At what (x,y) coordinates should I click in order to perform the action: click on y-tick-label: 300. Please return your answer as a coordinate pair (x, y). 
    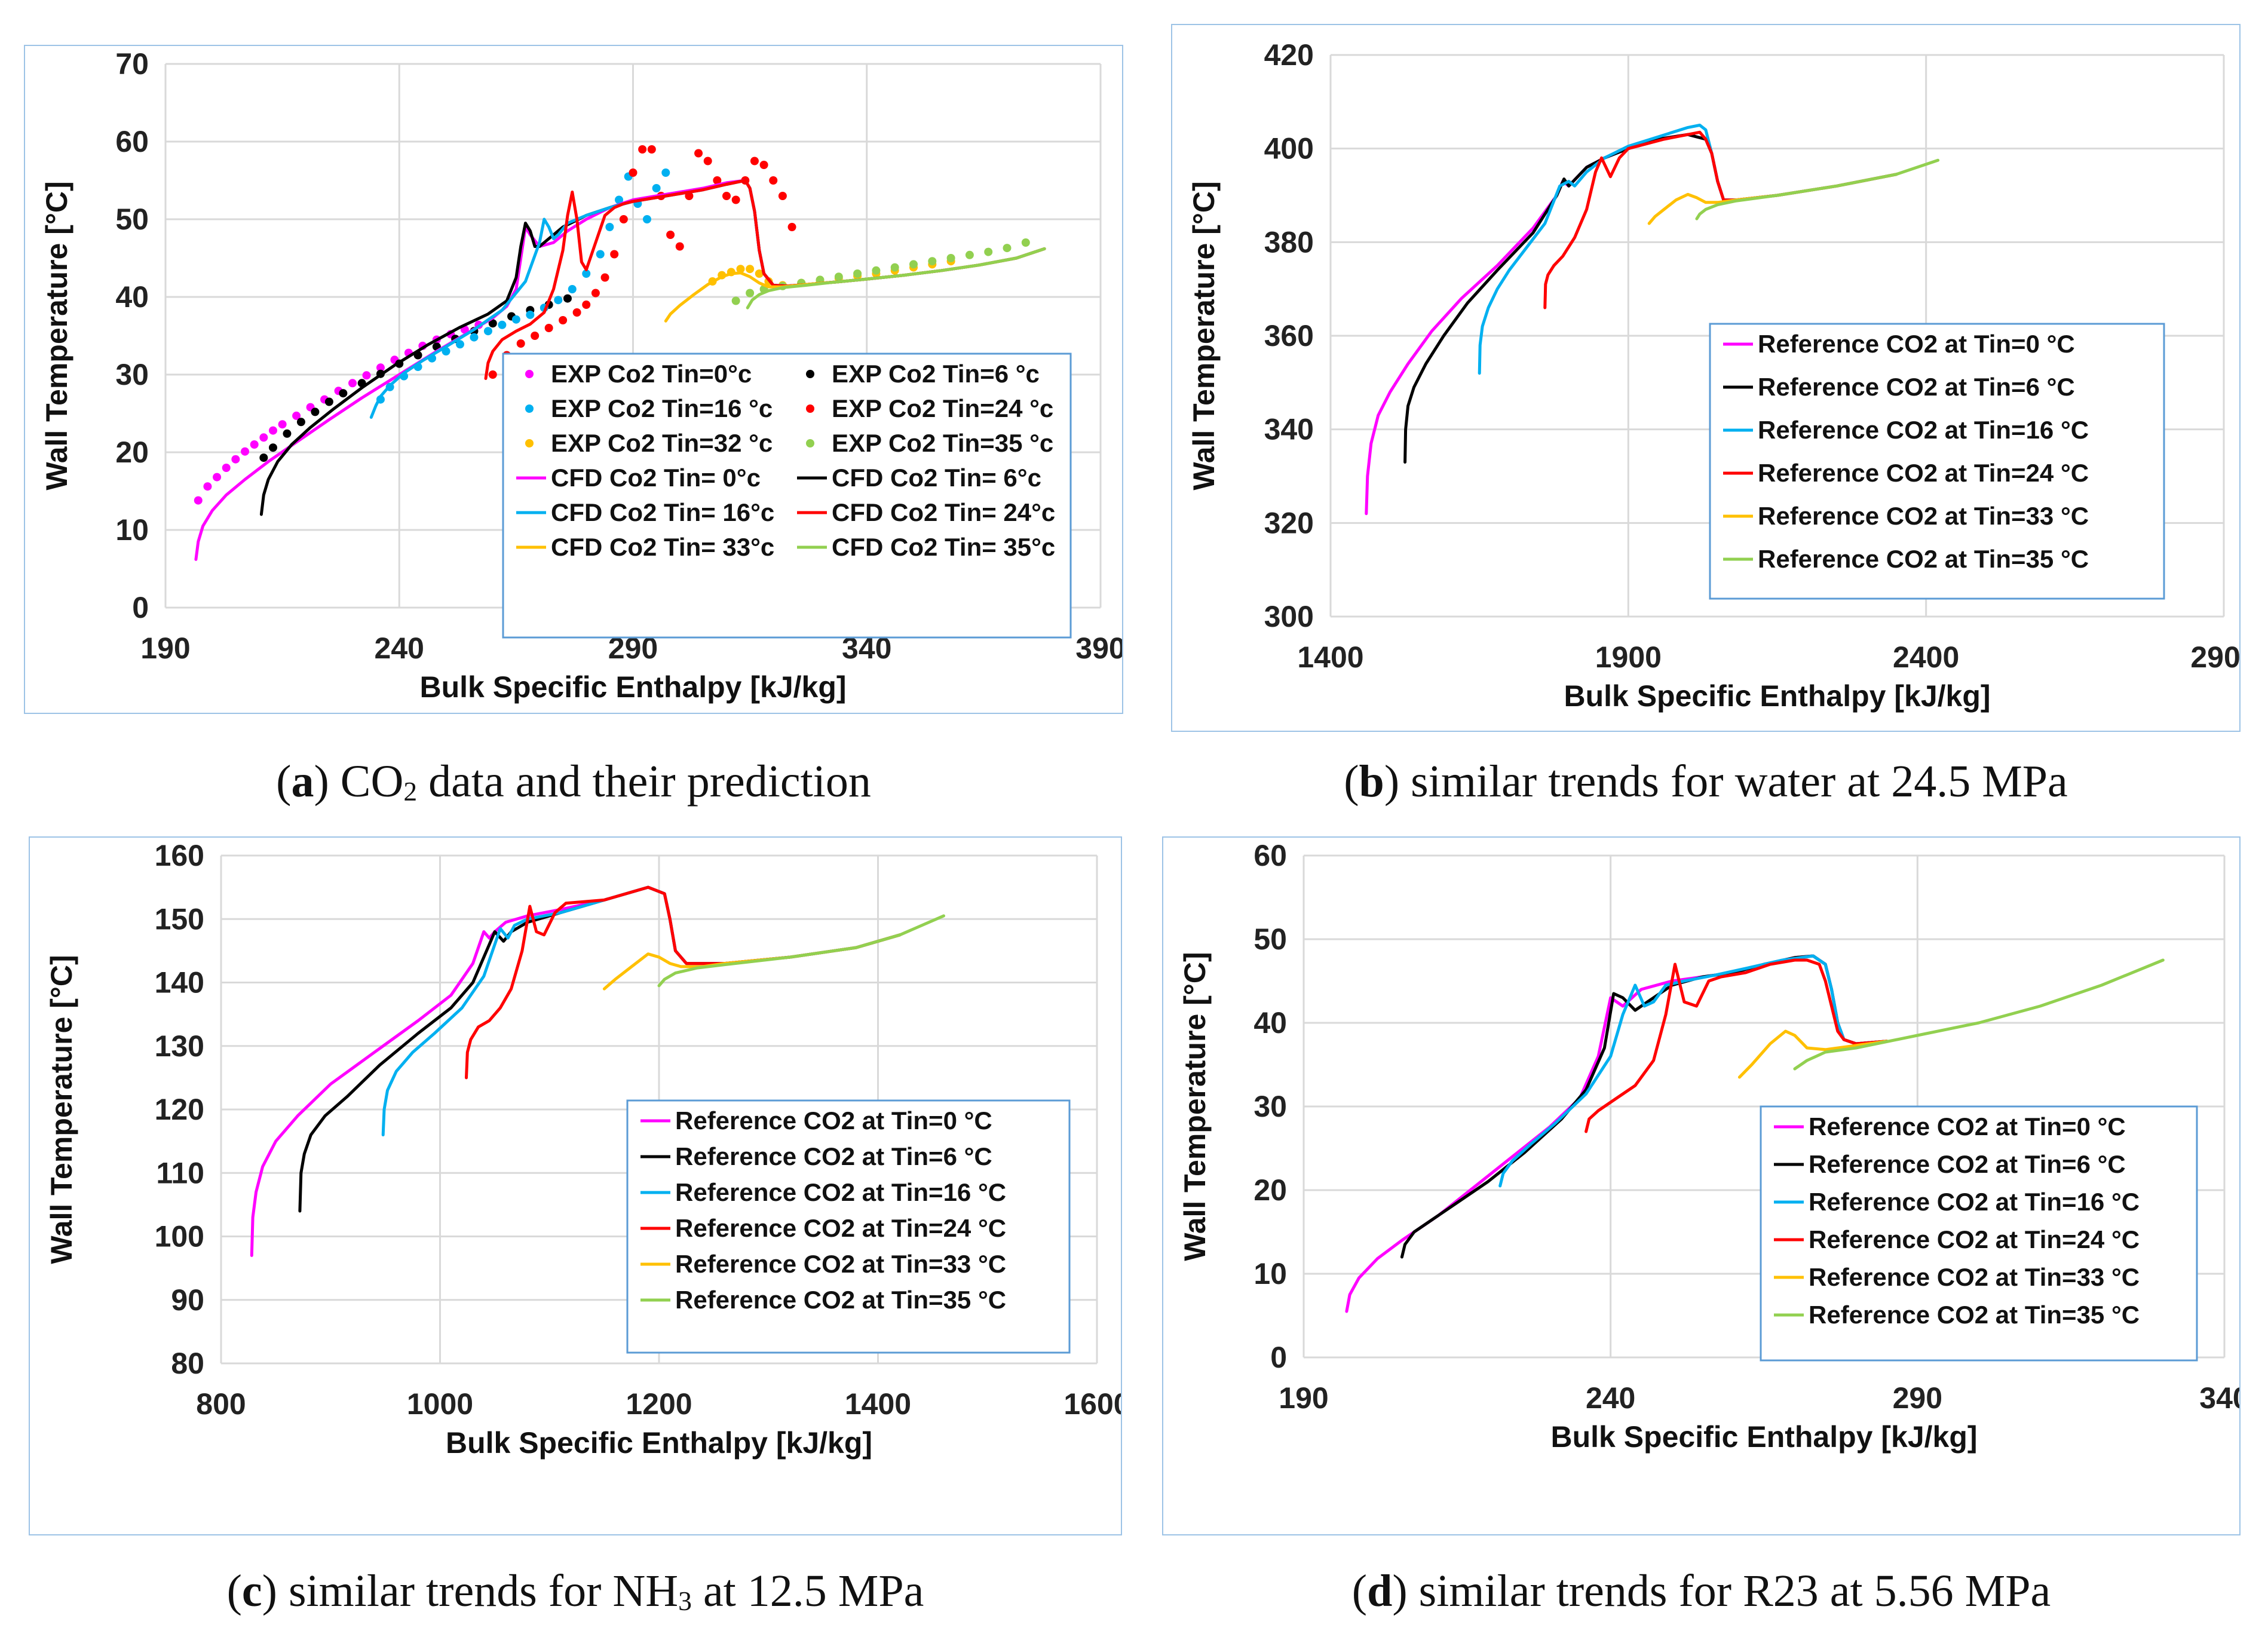
    Looking at the image, I should click on (1289, 616).